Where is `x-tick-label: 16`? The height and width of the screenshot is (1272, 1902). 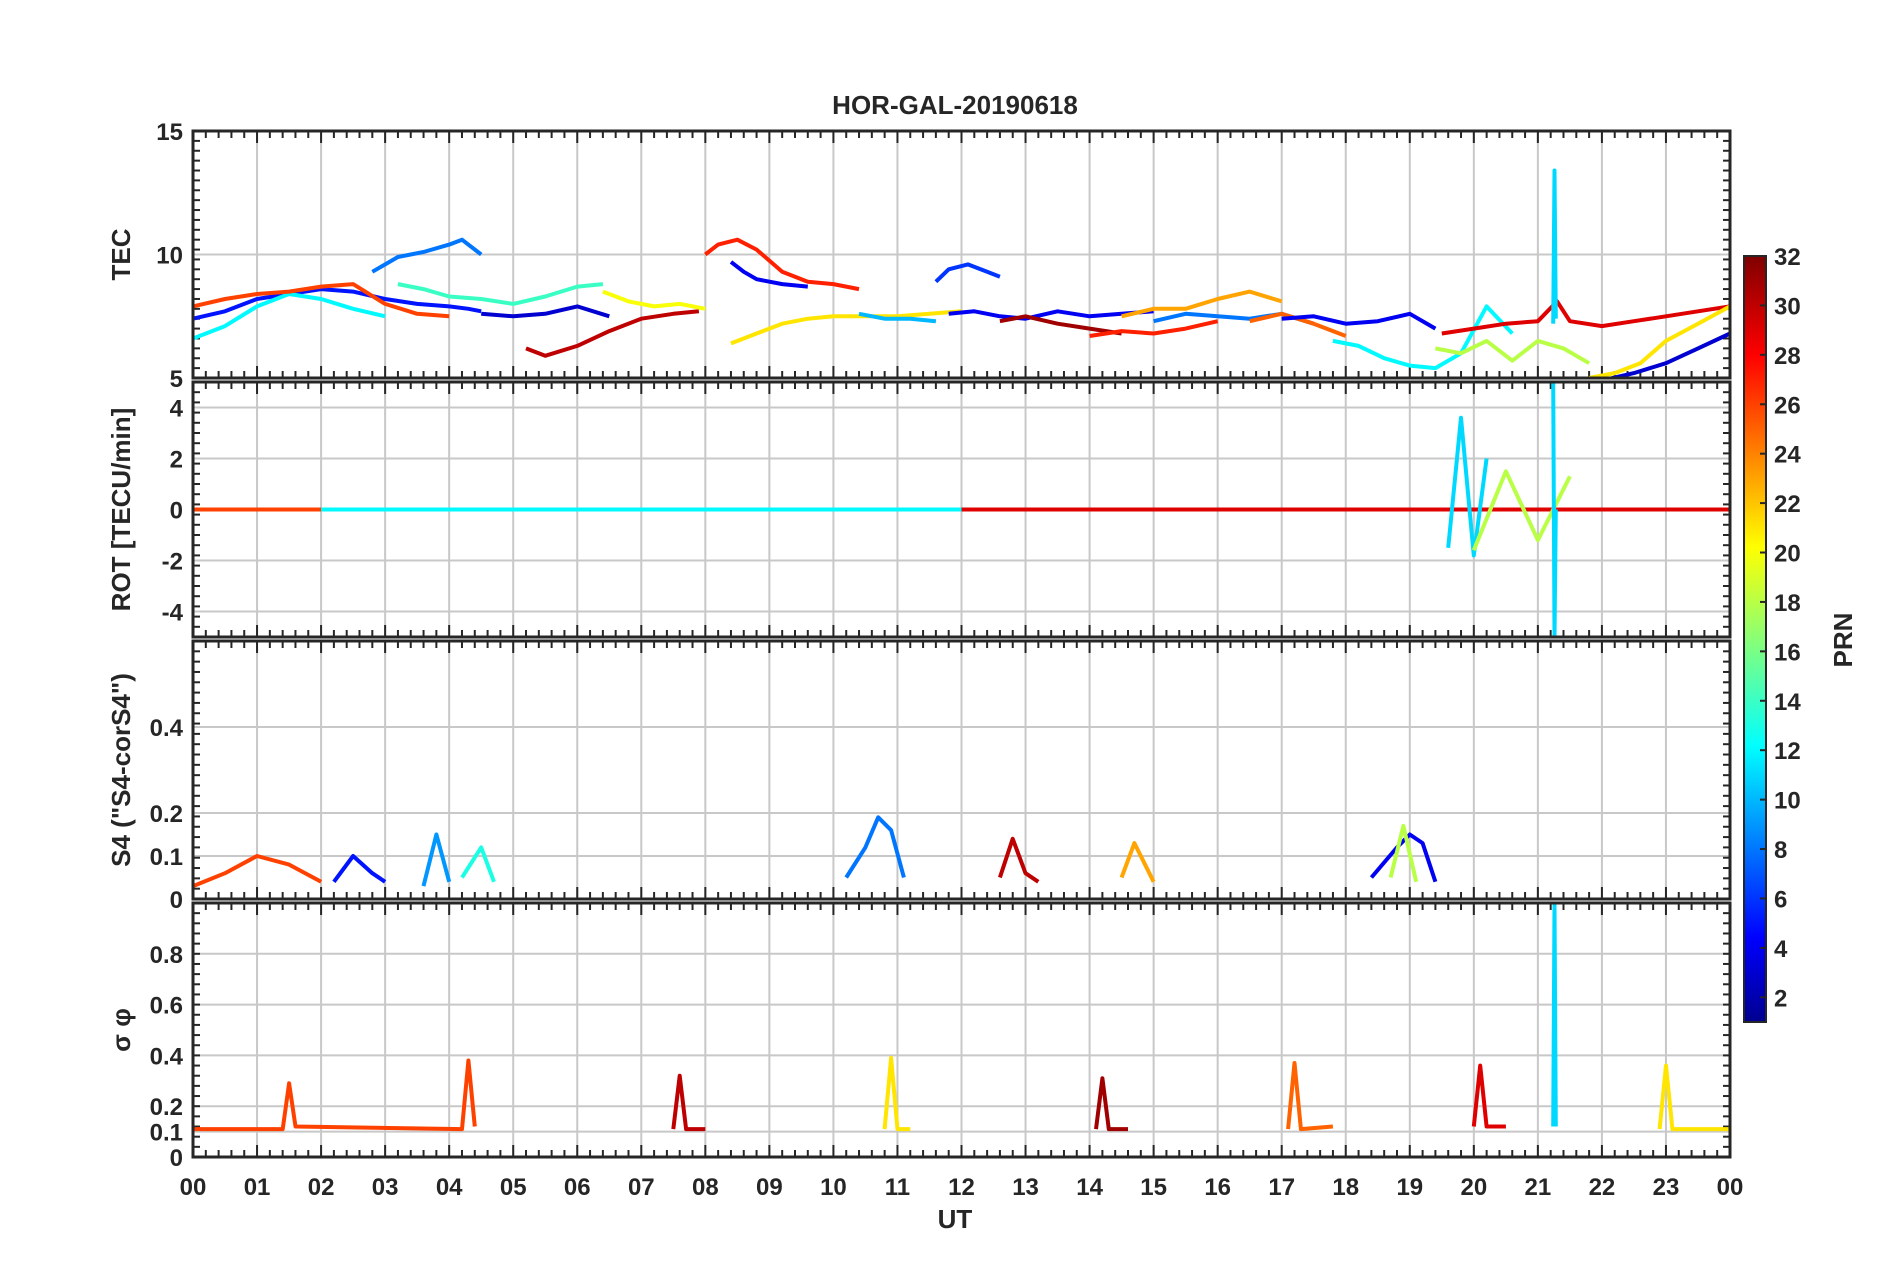
x-tick-label: 16 is located at coordinates (1217, 1187).